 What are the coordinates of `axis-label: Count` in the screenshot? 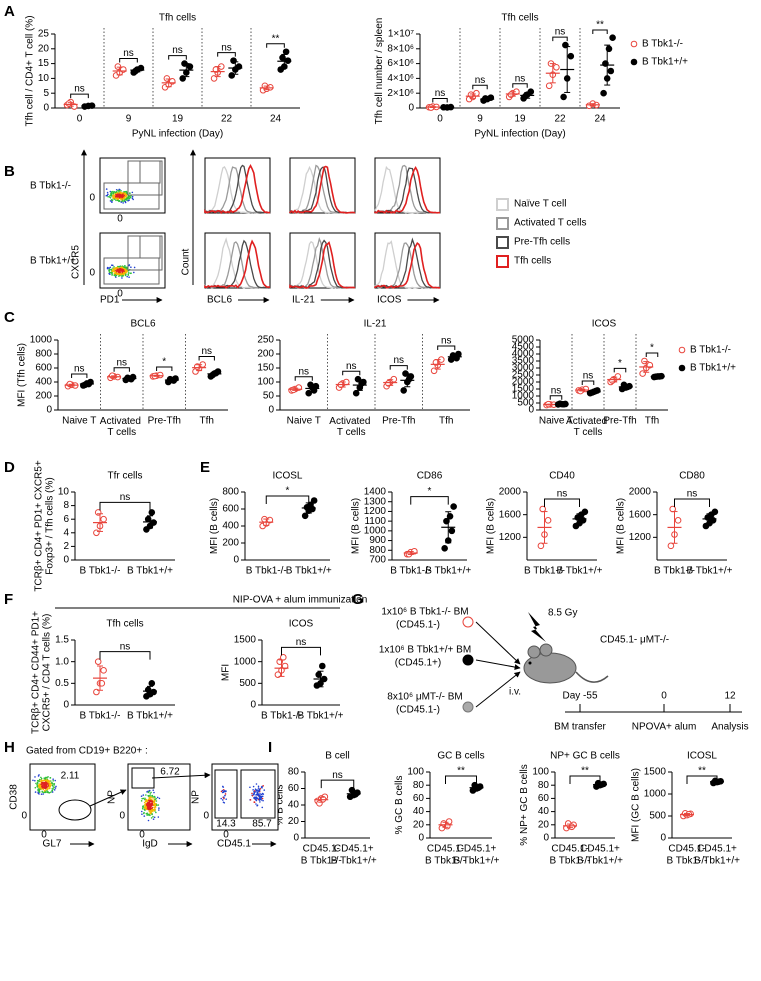 It's located at (186, 261).